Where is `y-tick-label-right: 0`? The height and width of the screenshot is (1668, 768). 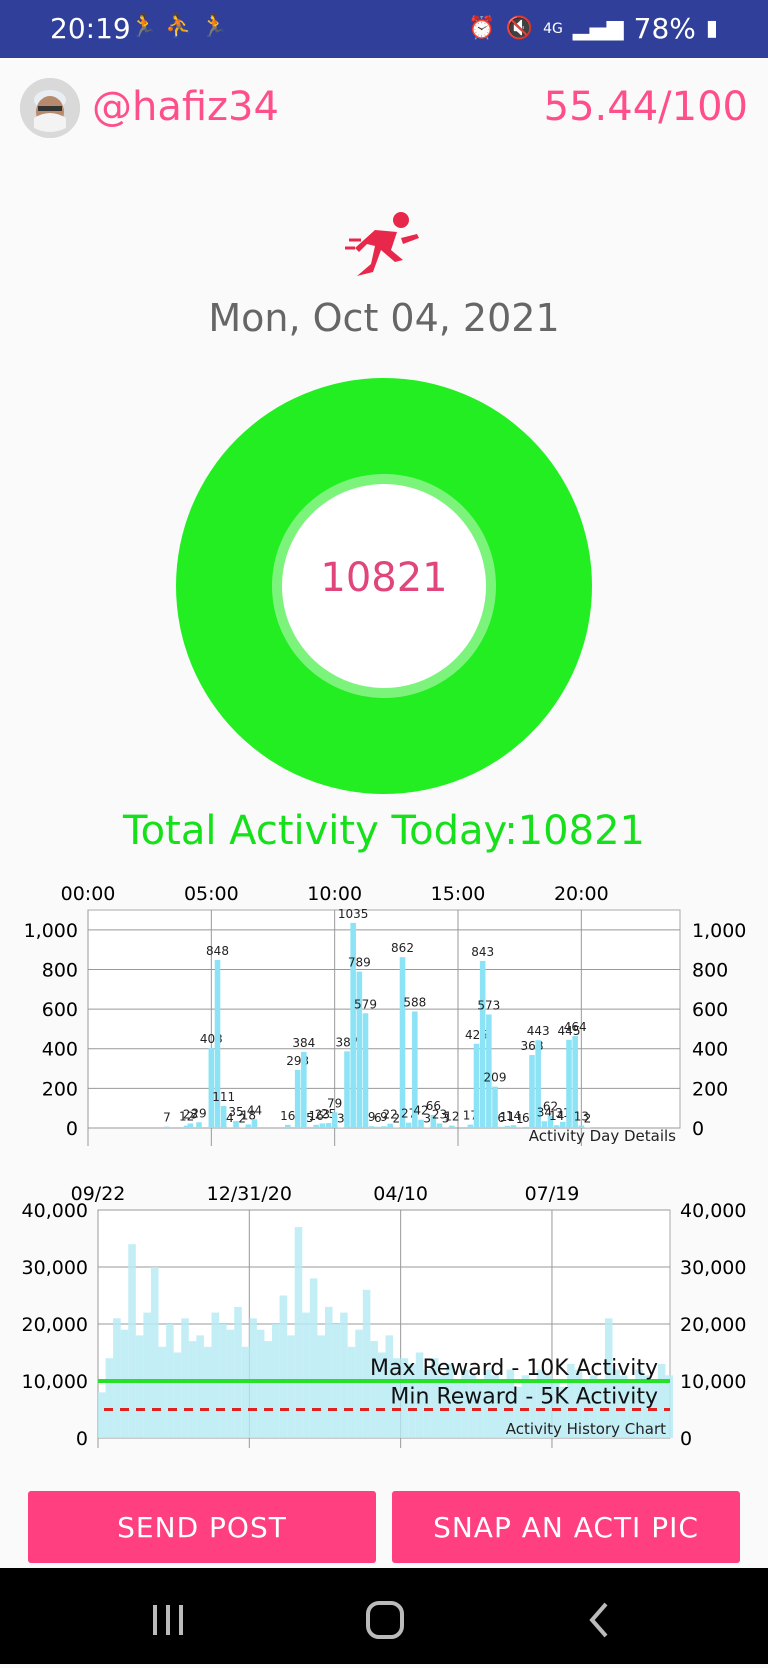
y-tick-label-right: 0 is located at coordinates (698, 1129).